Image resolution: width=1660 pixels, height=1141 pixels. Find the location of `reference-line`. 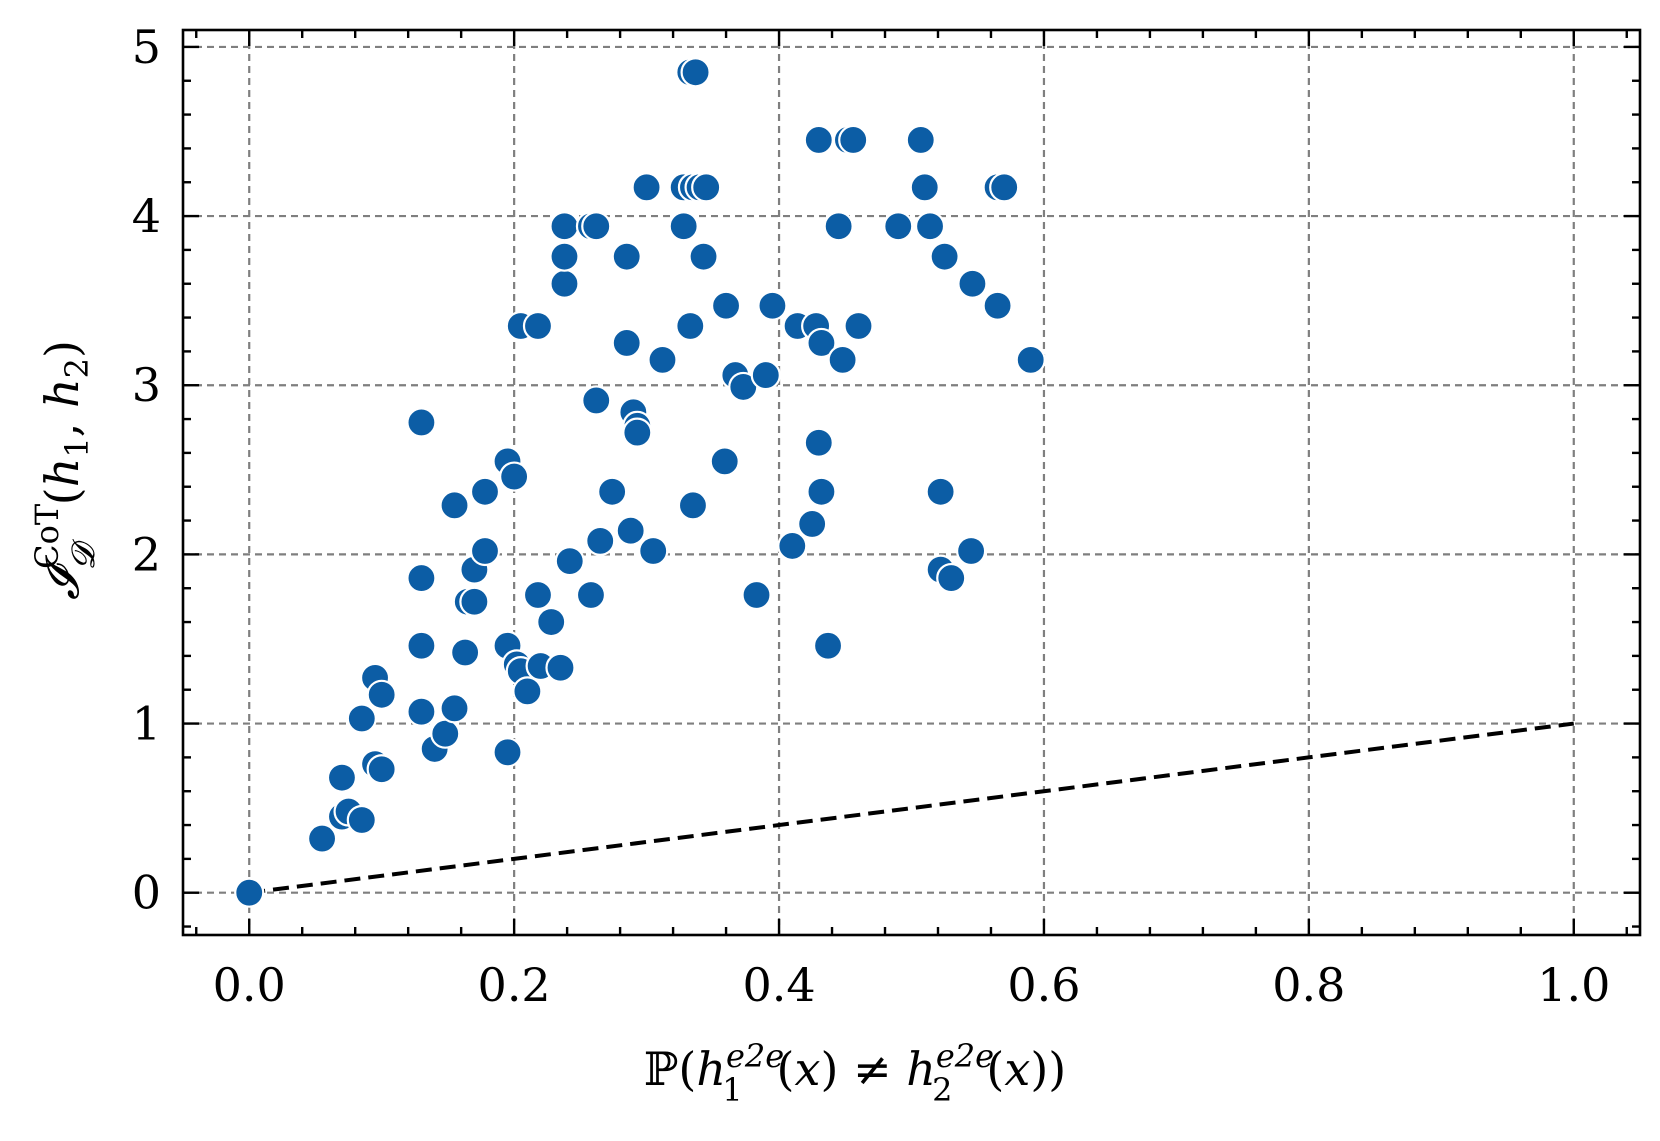

reference-line is located at coordinates (911, 808).